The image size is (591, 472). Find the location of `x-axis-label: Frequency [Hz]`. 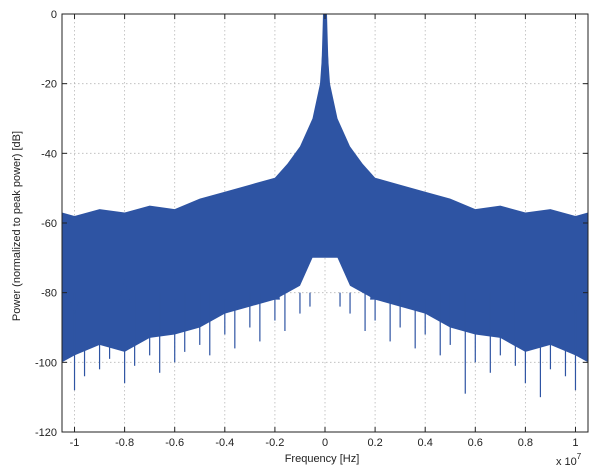

x-axis-label: Frequency [Hz] is located at coordinates (322, 459).